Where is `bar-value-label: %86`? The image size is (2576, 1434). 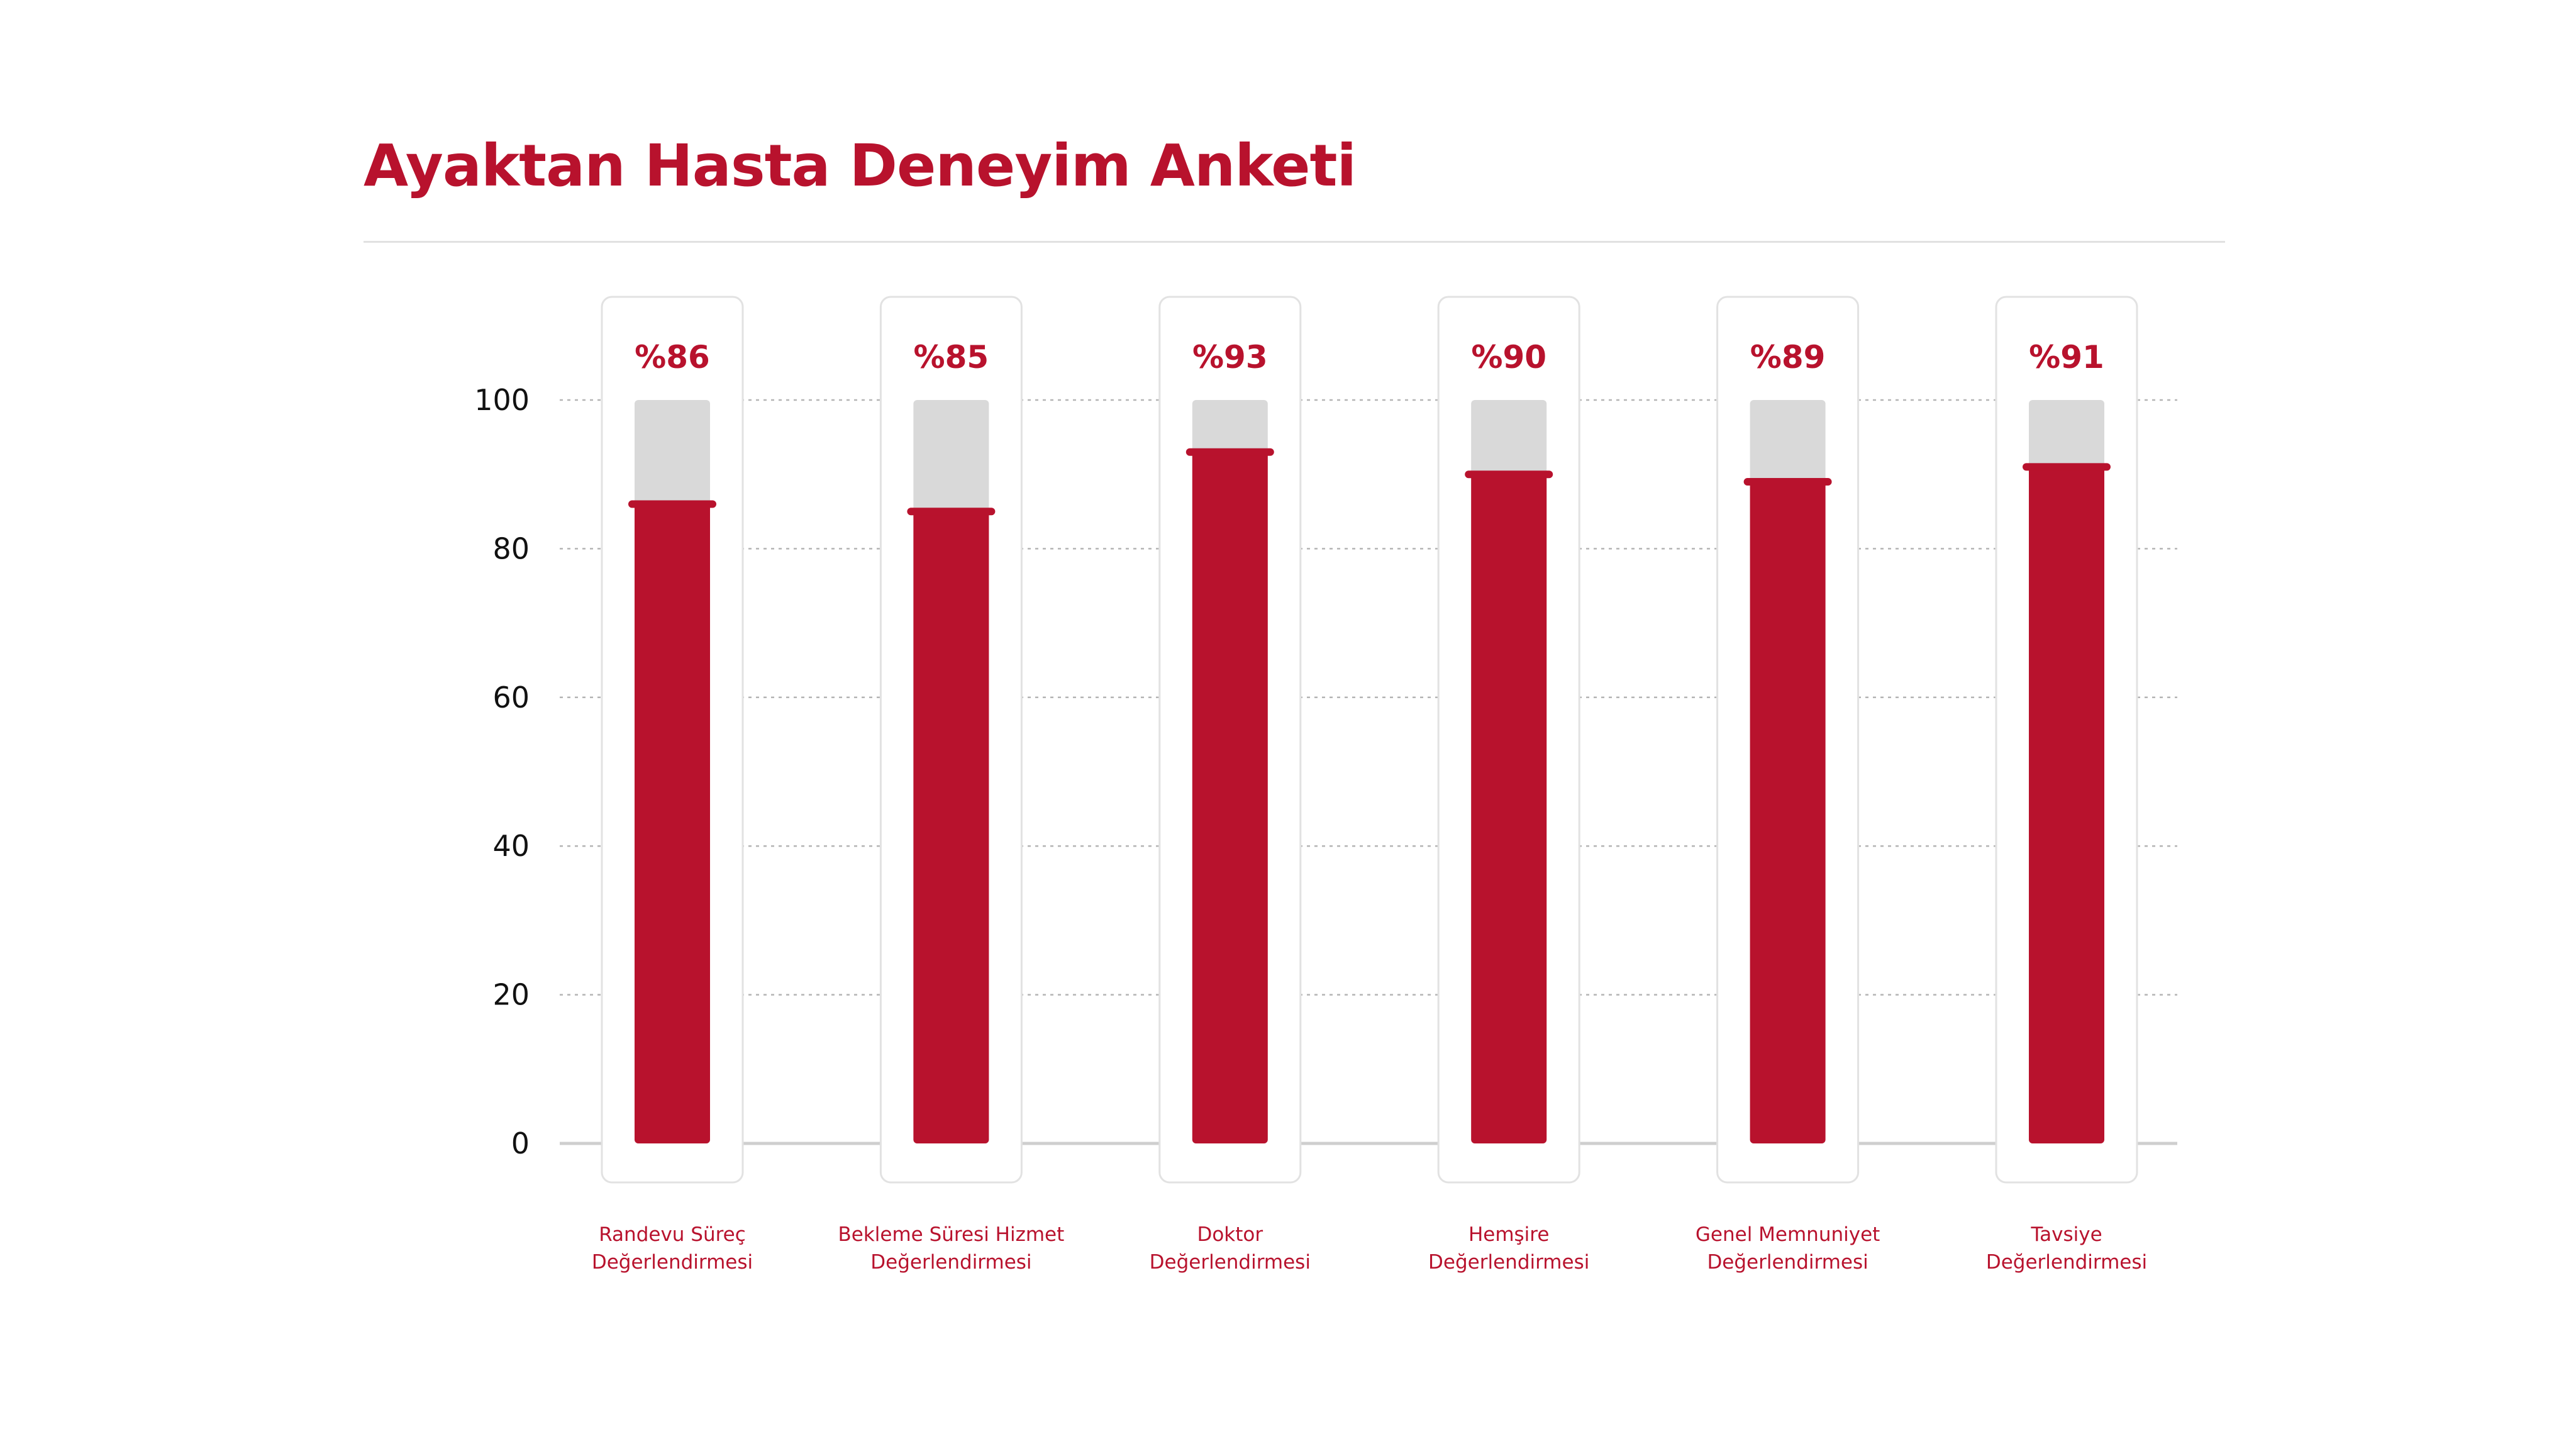 bar-value-label: %86 is located at coordinates (672, 357).